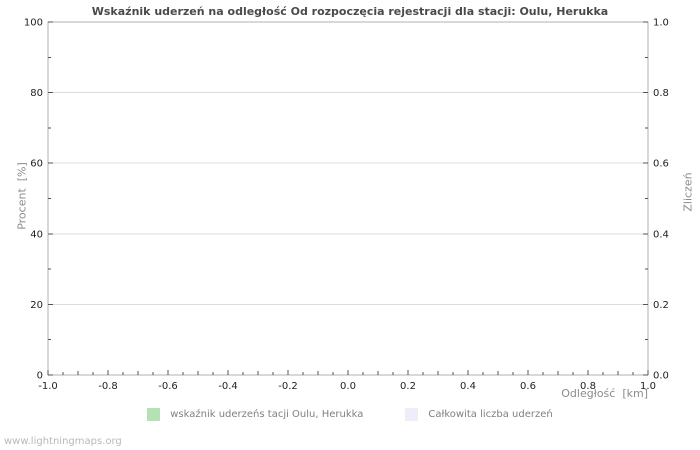 The width and height of the screenshot is (700, 450). What do you see at coordinates (490, 414) in the screenshot?
I see `legend-label-total-strikes: Całkowita liczba uderzeń` at bounding box center [490, 414].